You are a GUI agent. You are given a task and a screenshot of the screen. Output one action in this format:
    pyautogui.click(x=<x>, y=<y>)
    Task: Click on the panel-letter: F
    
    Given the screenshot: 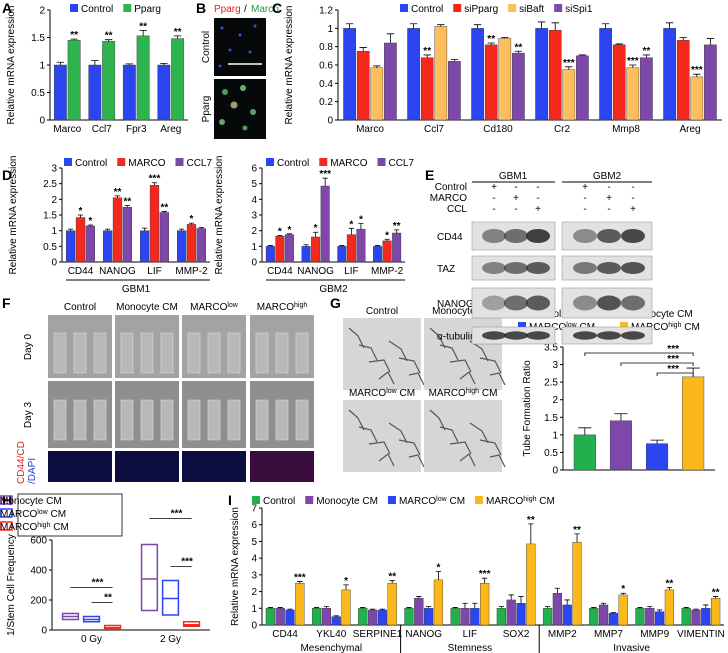 What is the action you would take?
    pyautogui.click(x=6, y=303)
    